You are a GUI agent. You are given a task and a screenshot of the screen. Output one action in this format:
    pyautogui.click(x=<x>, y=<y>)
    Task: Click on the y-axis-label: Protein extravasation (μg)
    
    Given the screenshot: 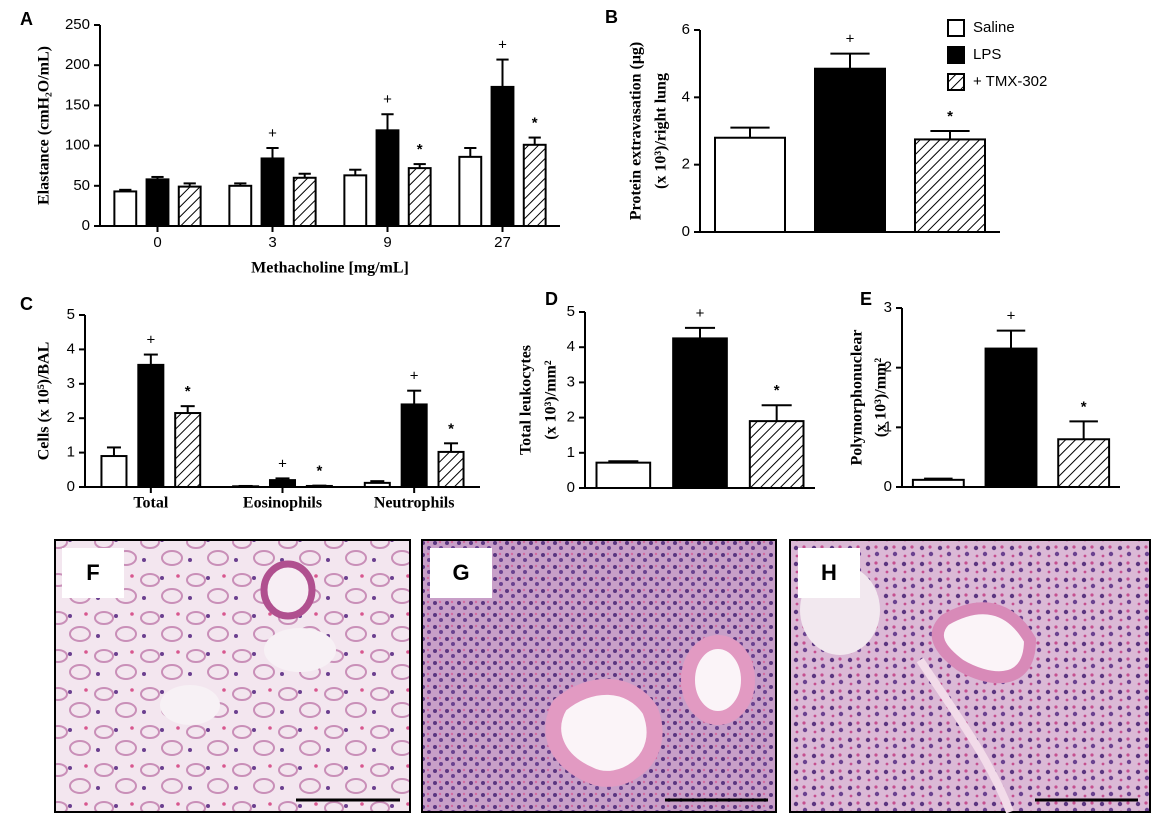 What is the action you would take?
    pyautogui.click(x=636, y=131)
    